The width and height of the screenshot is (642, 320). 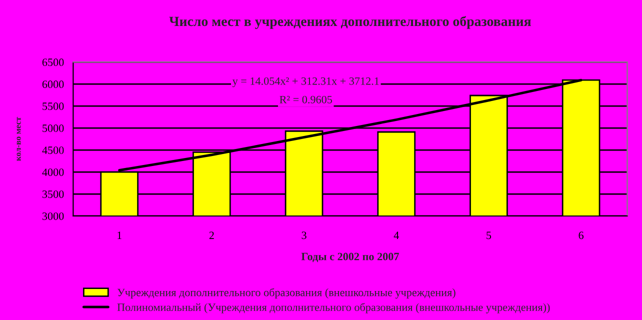 What do you see at coordinates (211, 235) in the screenshot?
I see `x-tick-label: 2` at bounding box center [211, 235].